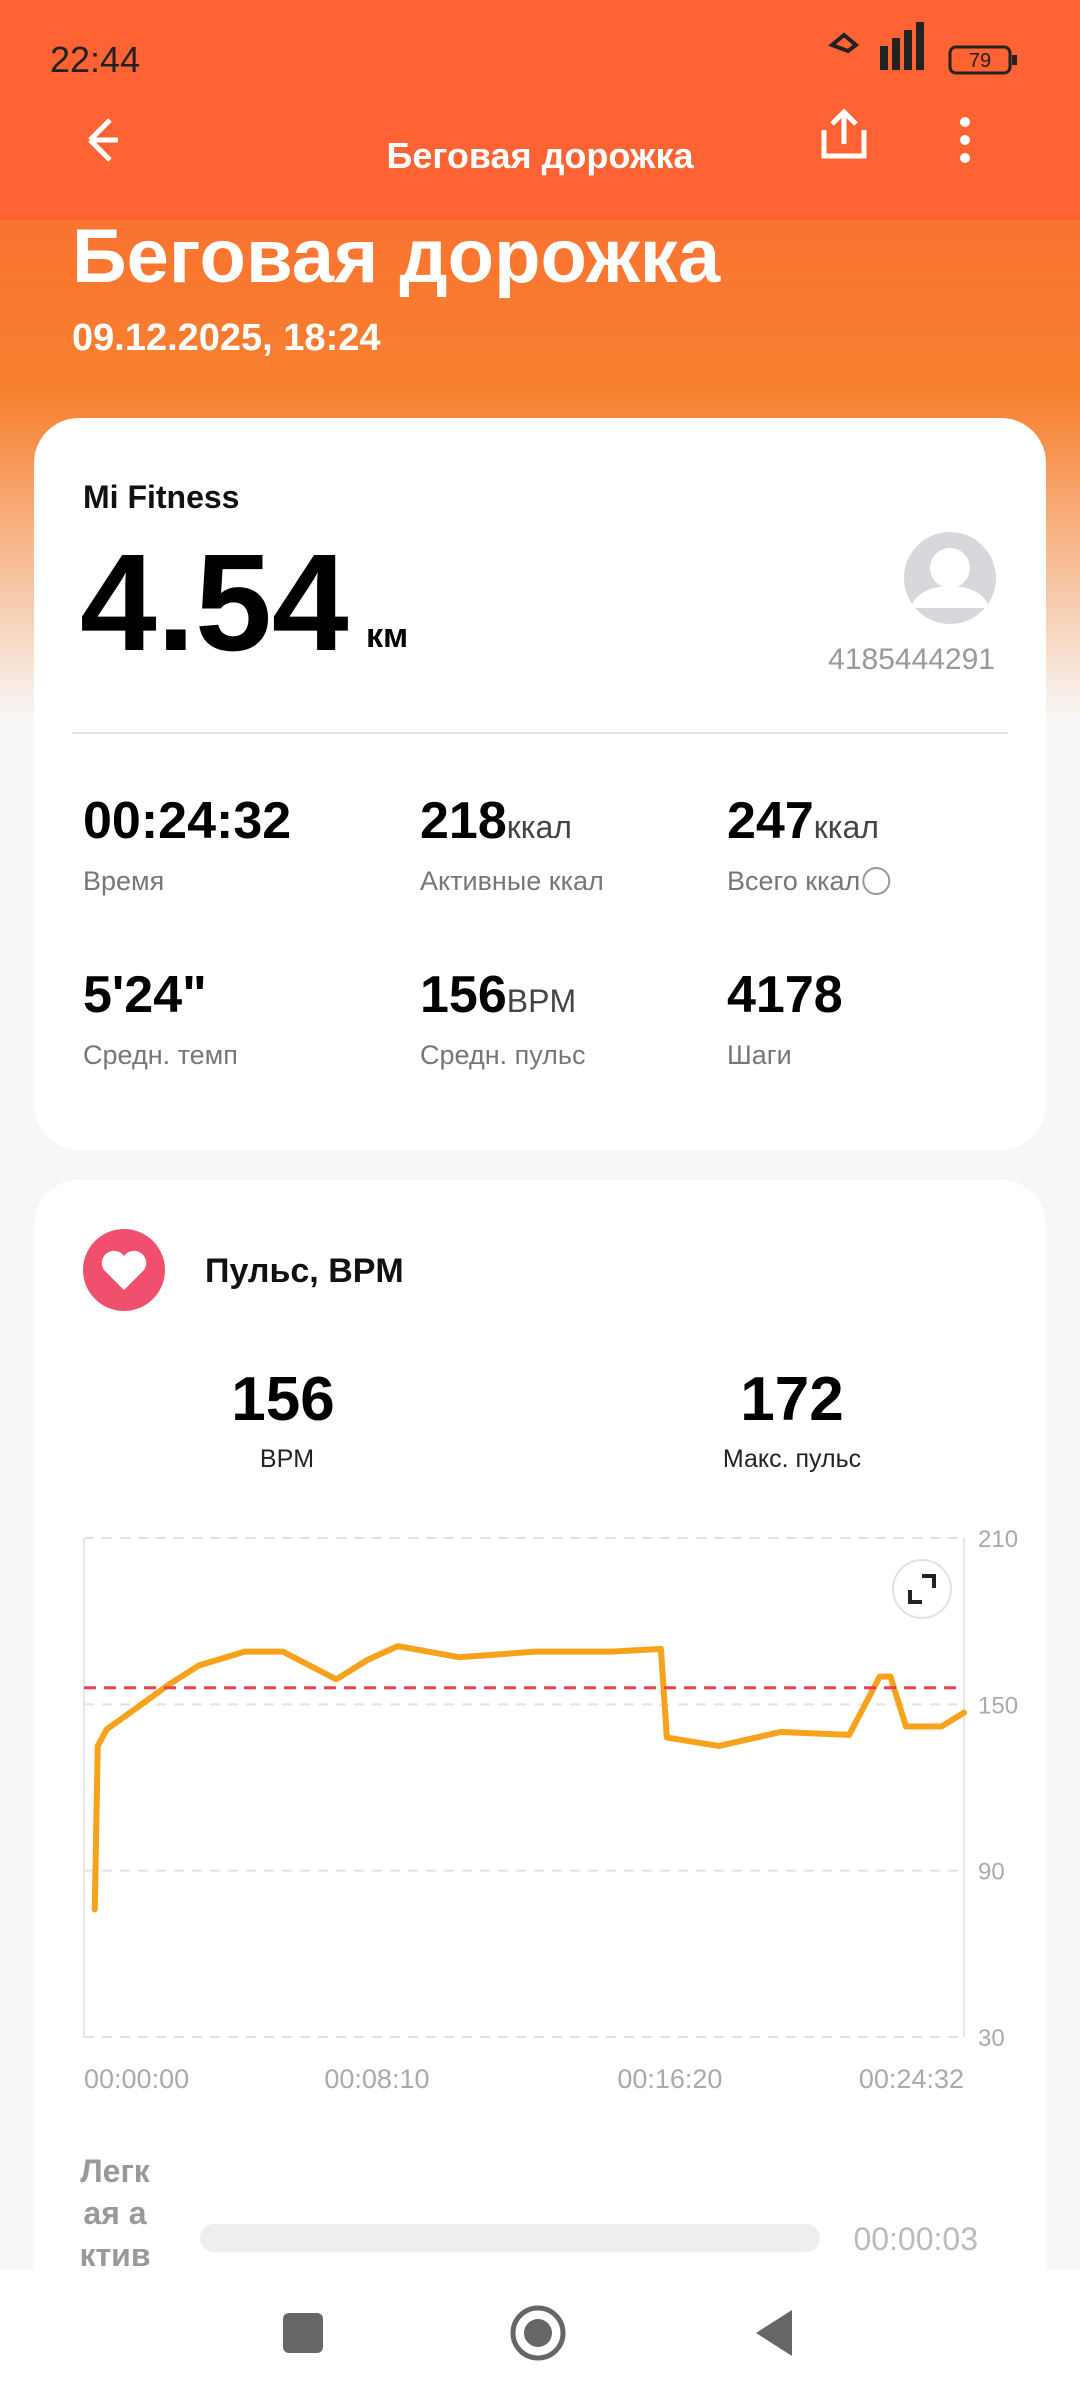 Image resolution: width=1080 pixels, height=2400 pixels. I want to click on zone-label-box: Легкая актив, so click(115, 2211).